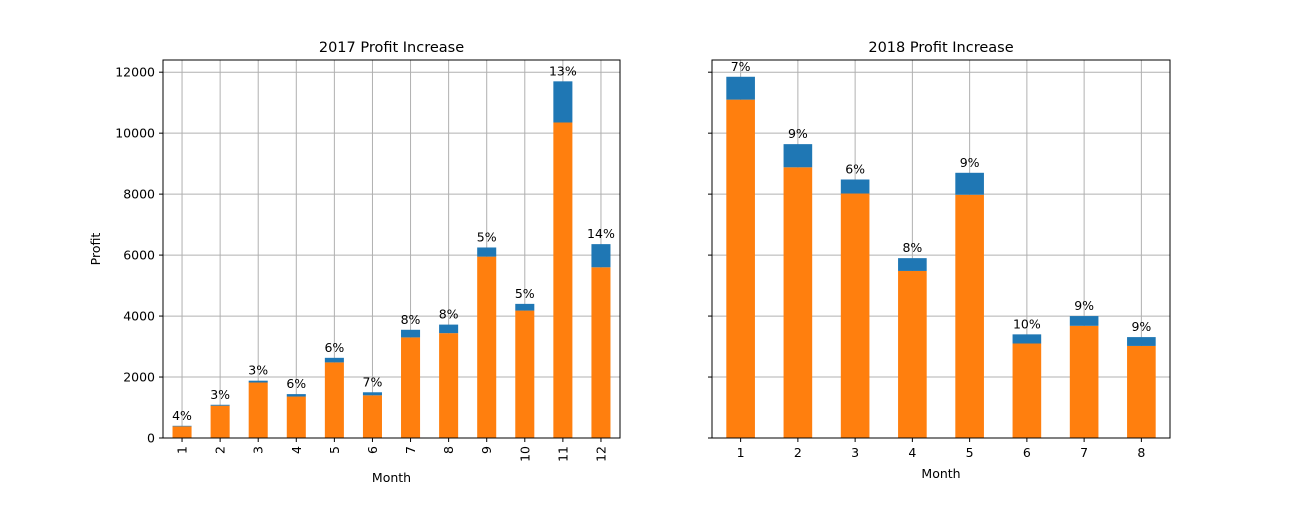 The height and width of the screenshot is (505, 1300). Describe the element at coordinates (486, 450) in the screenshot. I see `x-tick-label: 9` at that location.